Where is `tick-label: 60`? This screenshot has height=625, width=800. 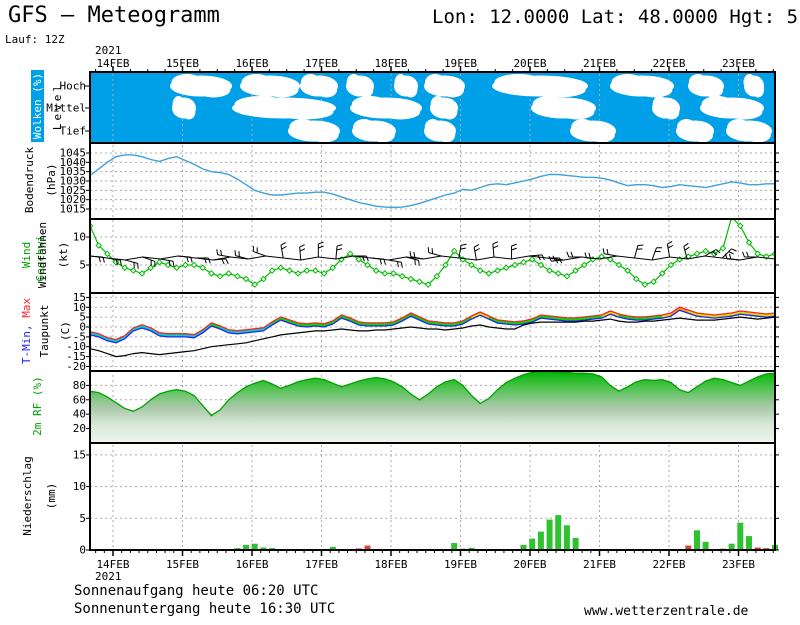 tick-label: 60 is located at coordinates (79, 399).